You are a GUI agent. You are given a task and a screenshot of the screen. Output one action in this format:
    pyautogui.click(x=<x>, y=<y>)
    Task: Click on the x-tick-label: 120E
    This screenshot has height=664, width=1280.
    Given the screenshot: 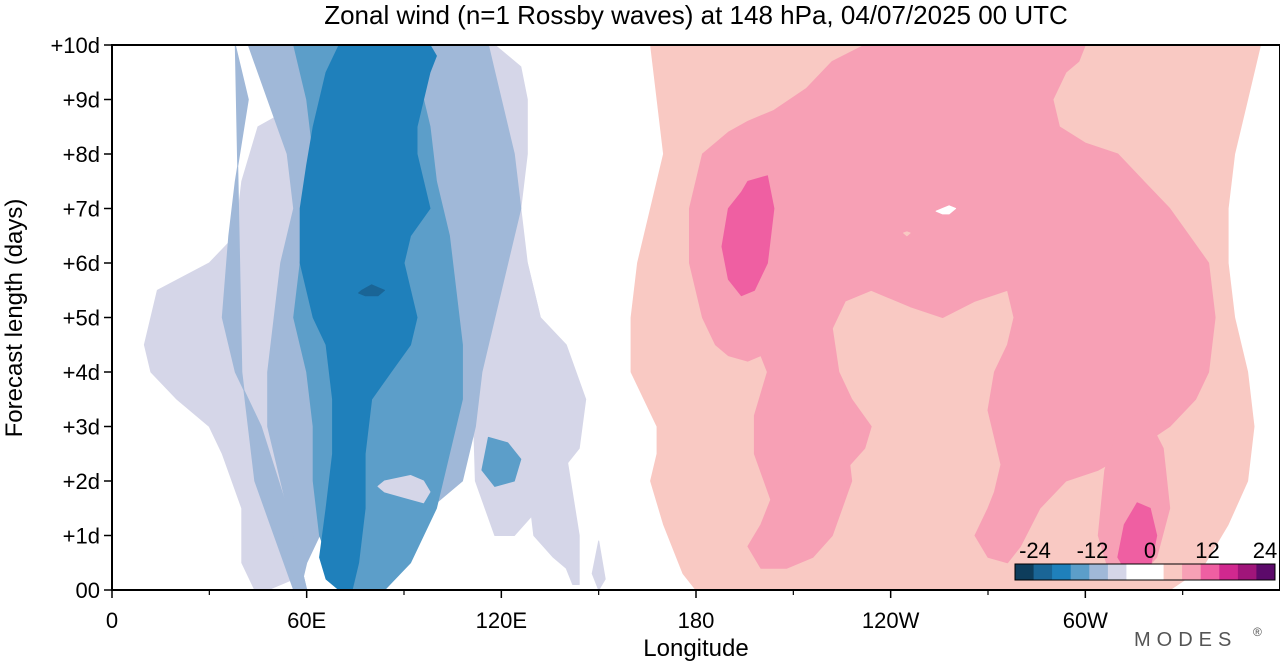 What is the action you would take?
    pyautogui.click(x=501, y=620)
    